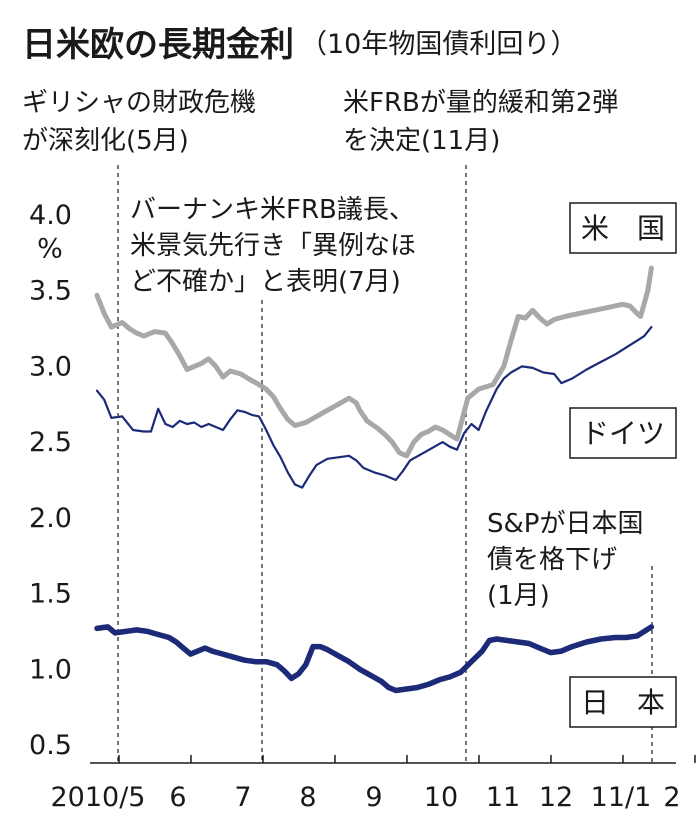 This screenshot has height=826, width=696. I want to click on x-tick-label: 11, so click(503, 797).